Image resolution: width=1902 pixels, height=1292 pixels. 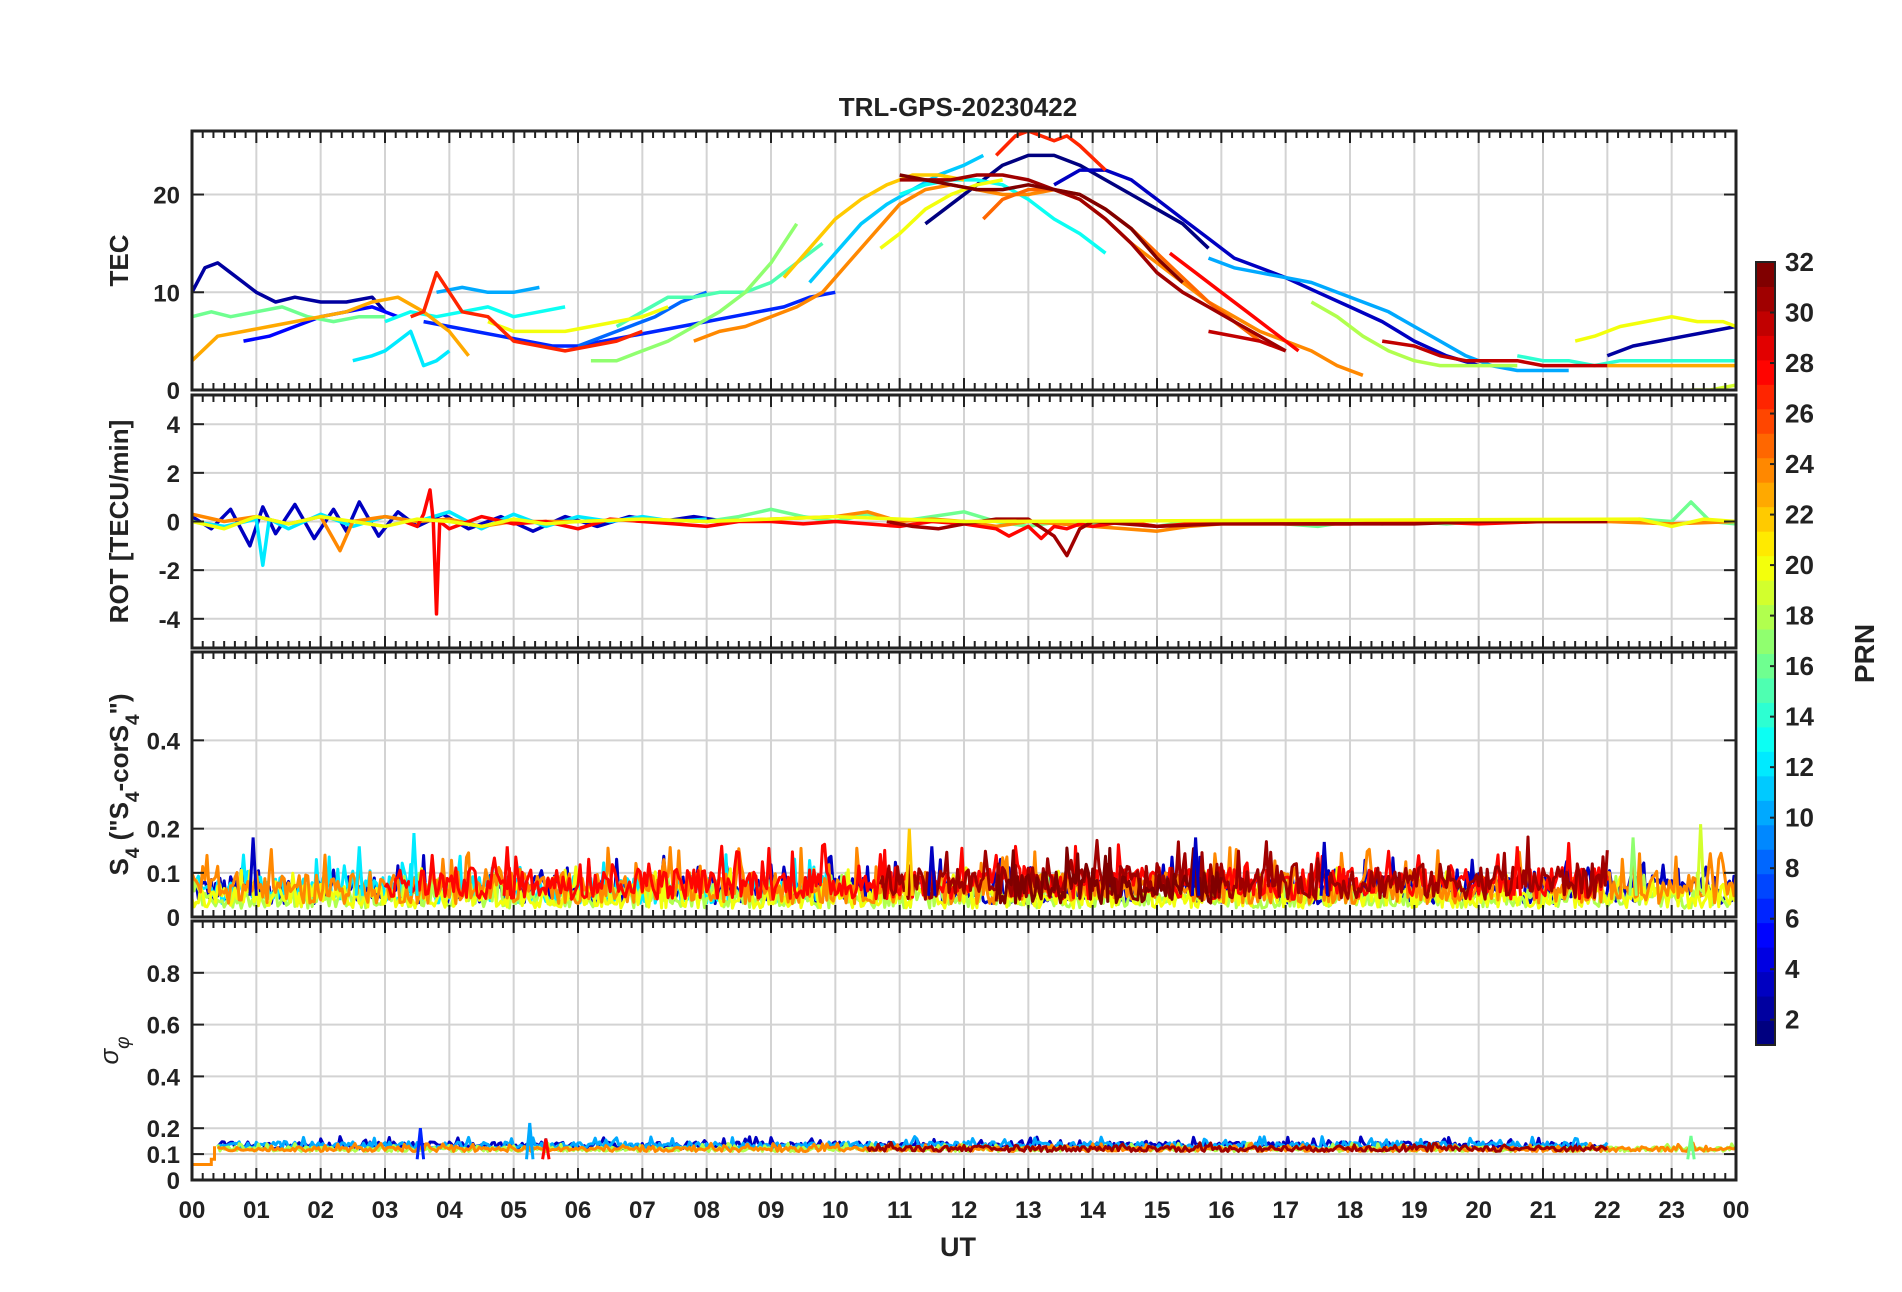 What do you see at coordinates (1864, 653) in the screenshot?
I see `colorbar-label: PRN` at bounding box center [1864, 653].